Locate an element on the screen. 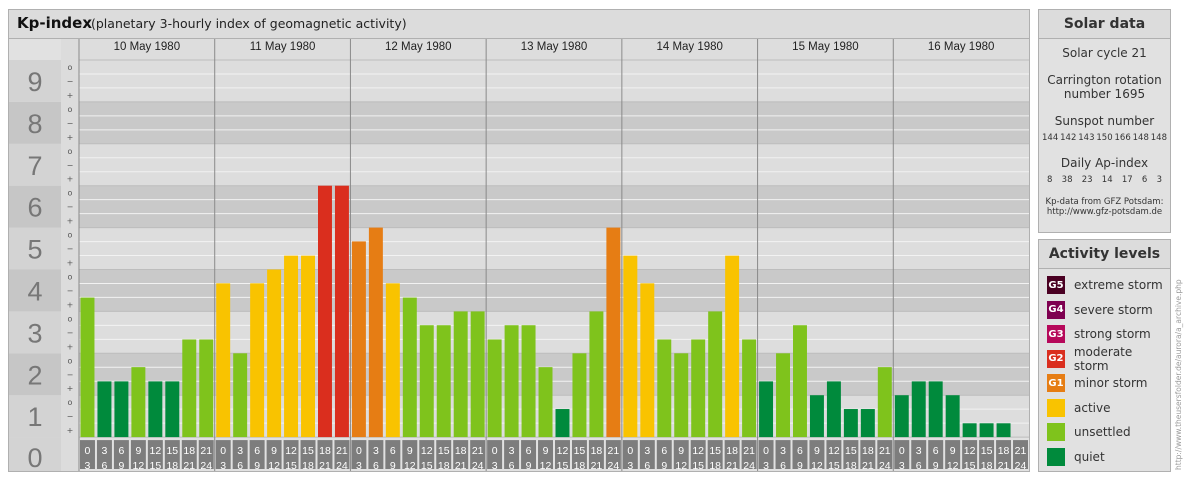  day-label: 14 May 1980 is located at coordinates (689, 47).